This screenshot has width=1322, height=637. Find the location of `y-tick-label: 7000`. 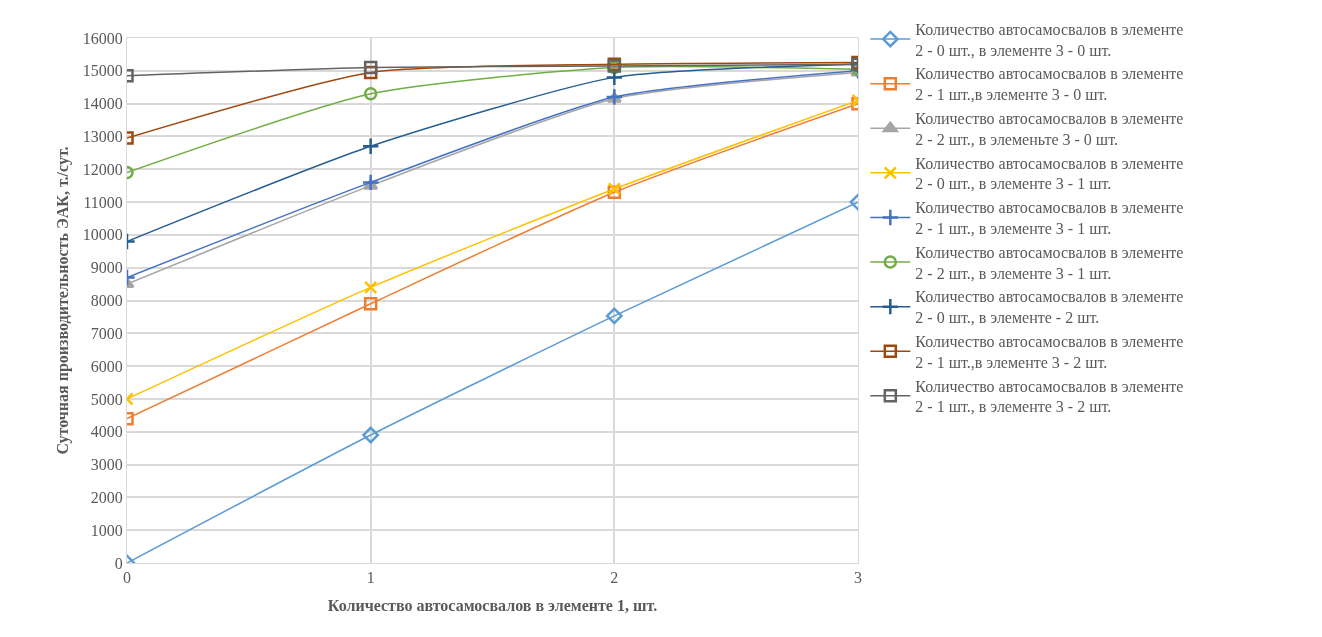

y-tick-label: 7000 is located at coordinates (106, 333).